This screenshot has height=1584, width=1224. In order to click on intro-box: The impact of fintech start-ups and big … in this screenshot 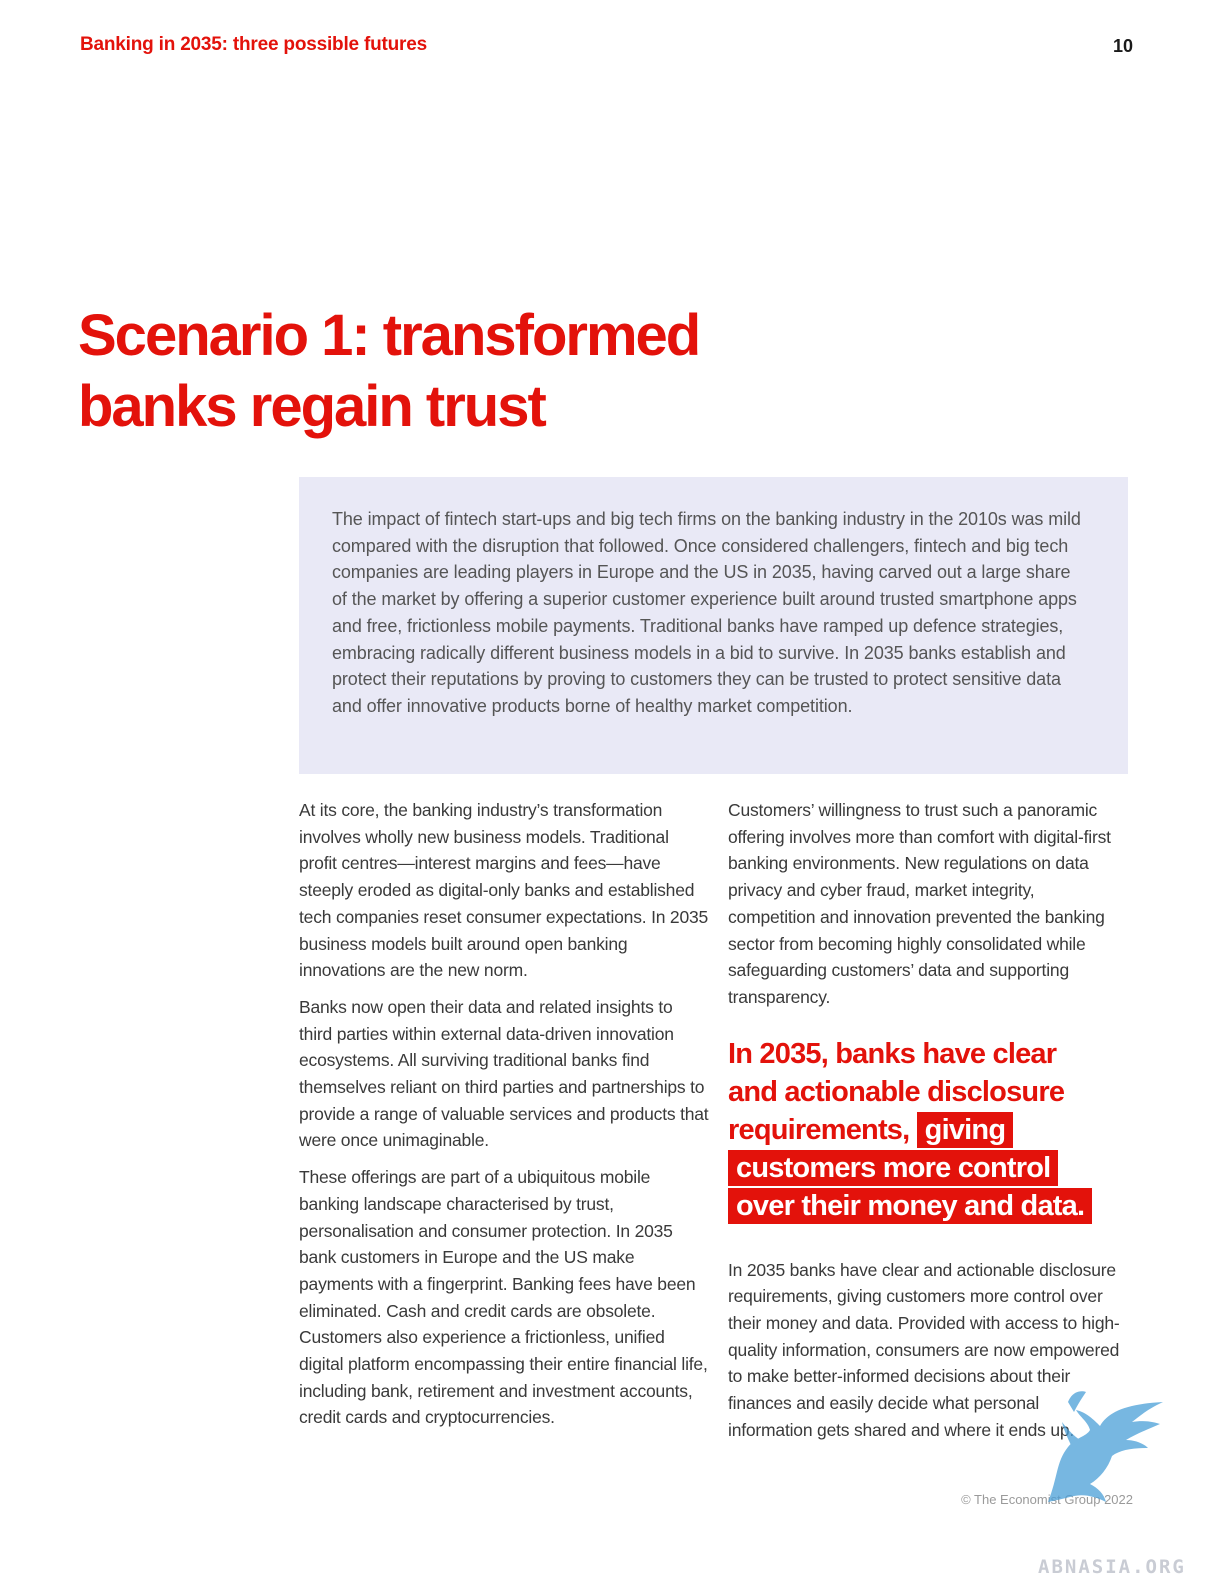, I will do `click(713, 625)`.